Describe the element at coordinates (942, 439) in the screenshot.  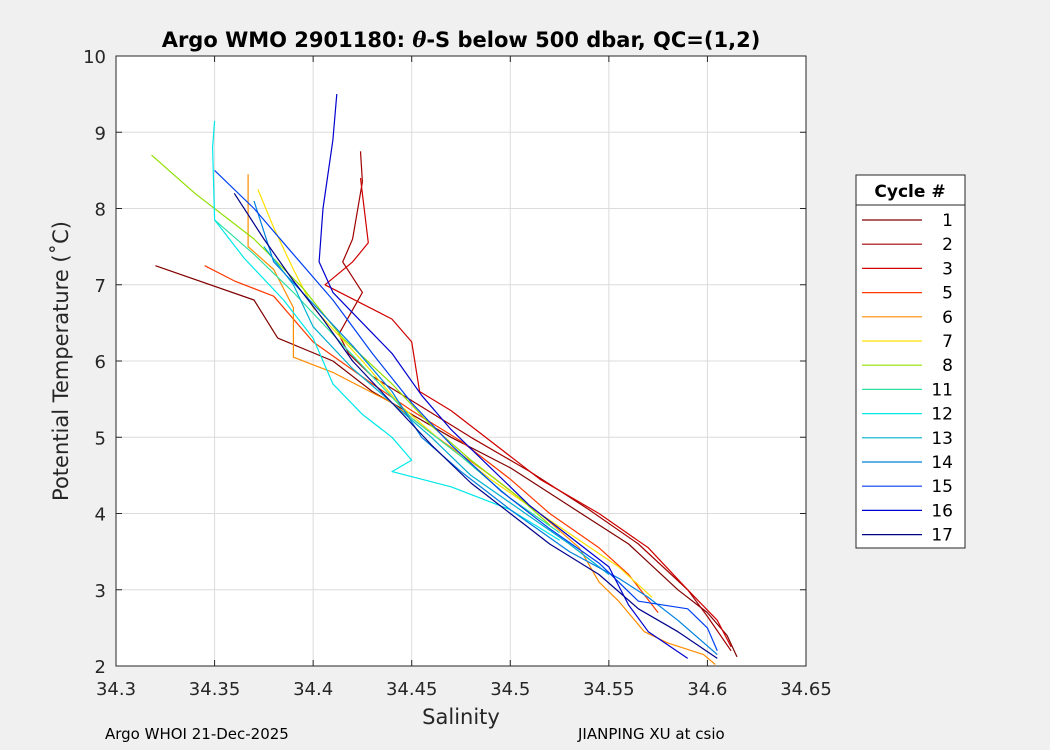
I see `legend-label-cycle-13: 13` at that location.